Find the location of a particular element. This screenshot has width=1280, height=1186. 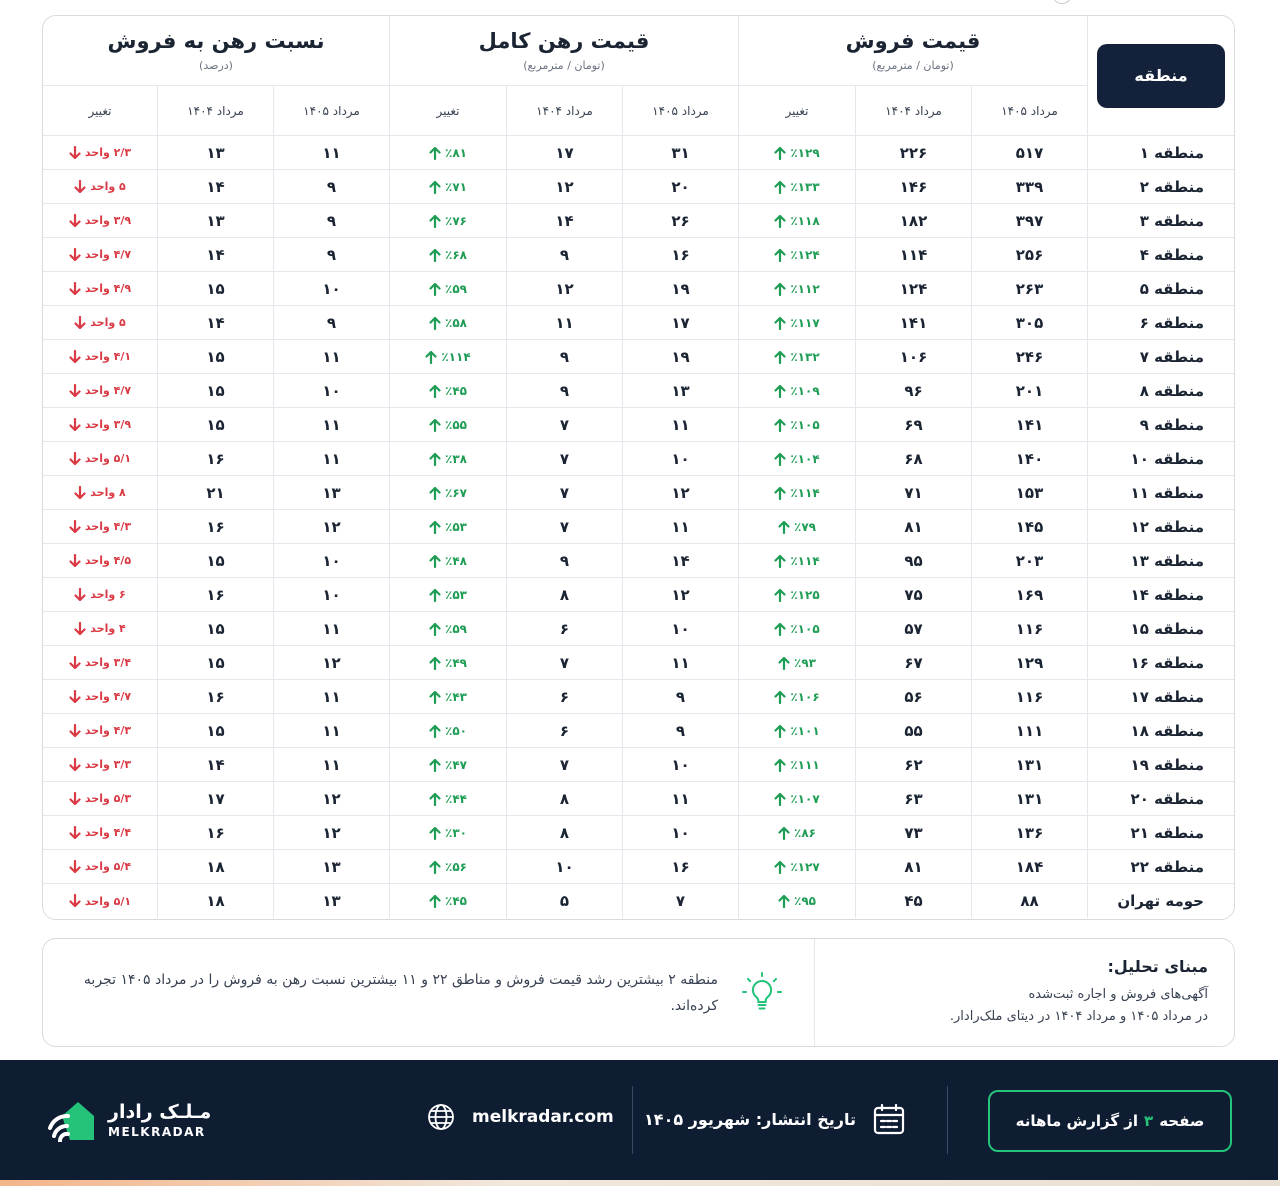

change-value: ٪۱۲۷ is located at coordinates (805, 866).